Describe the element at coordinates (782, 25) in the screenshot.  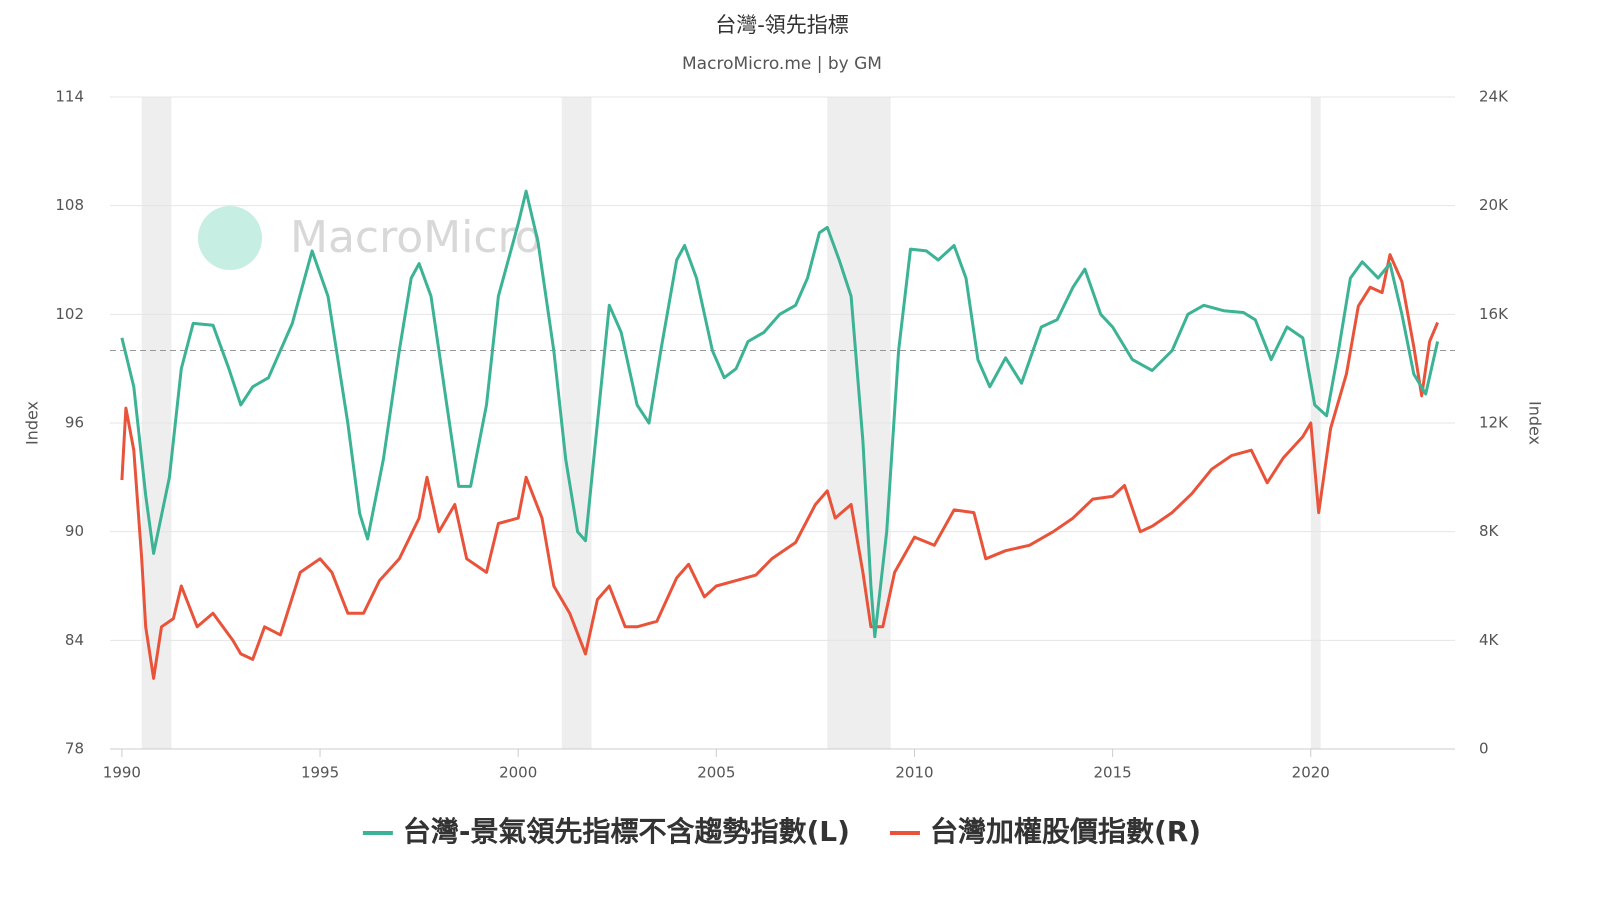
I see `chart-title: 台灣-領先指標` at that location.